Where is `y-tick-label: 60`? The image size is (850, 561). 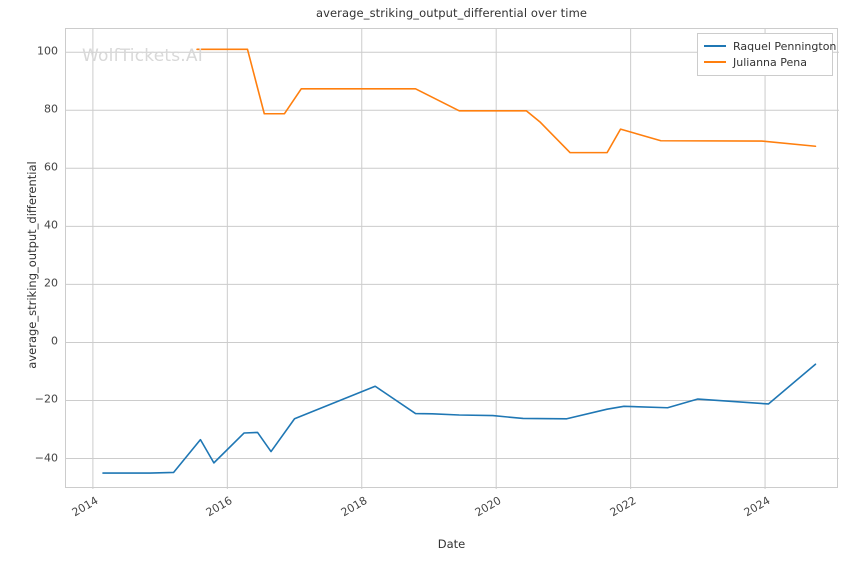 y-tick-label: 60 is located at coordinates (51, 167).